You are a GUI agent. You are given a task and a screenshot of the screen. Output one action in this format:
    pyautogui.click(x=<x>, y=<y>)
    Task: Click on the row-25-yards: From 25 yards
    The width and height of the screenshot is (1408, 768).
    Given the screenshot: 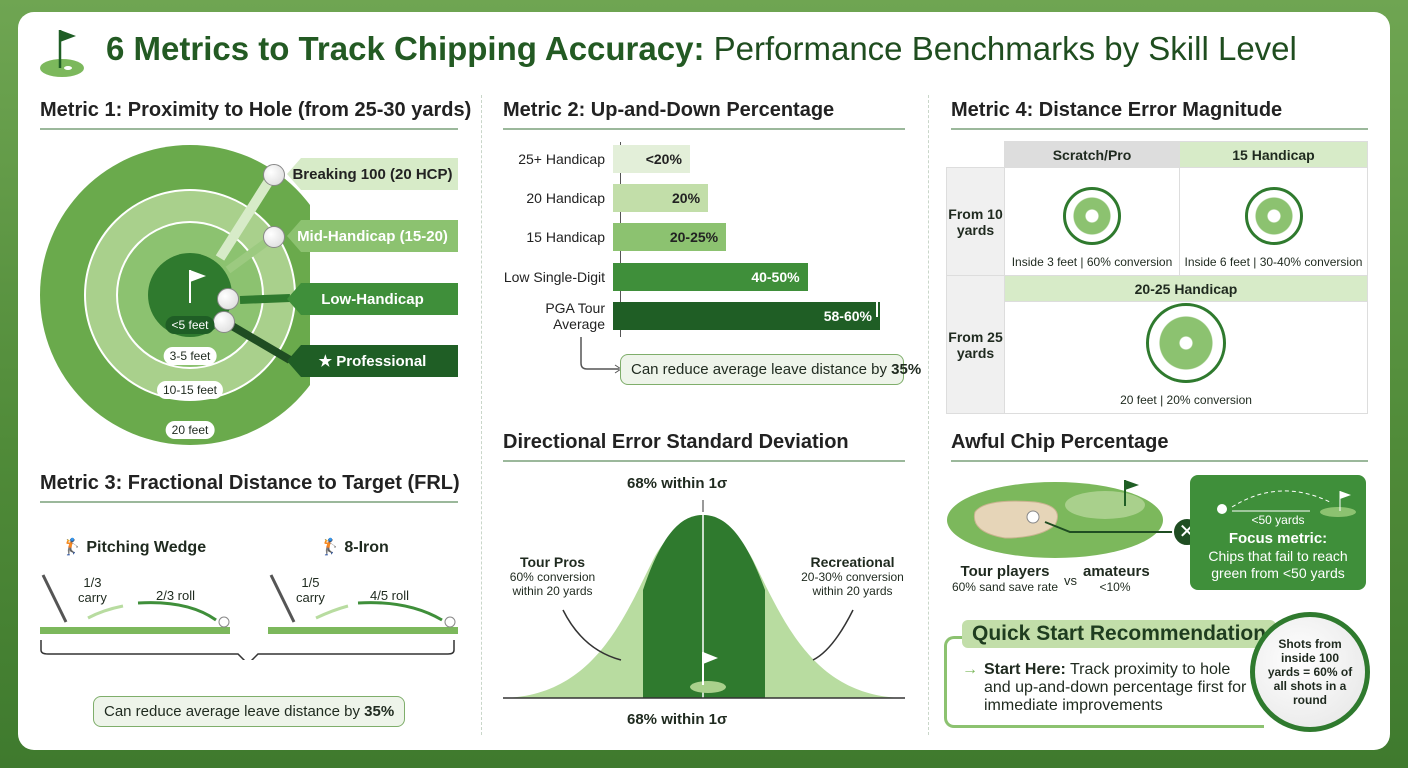 What is the action you would take?
    pyautogui.click(x=975, y=344)
    